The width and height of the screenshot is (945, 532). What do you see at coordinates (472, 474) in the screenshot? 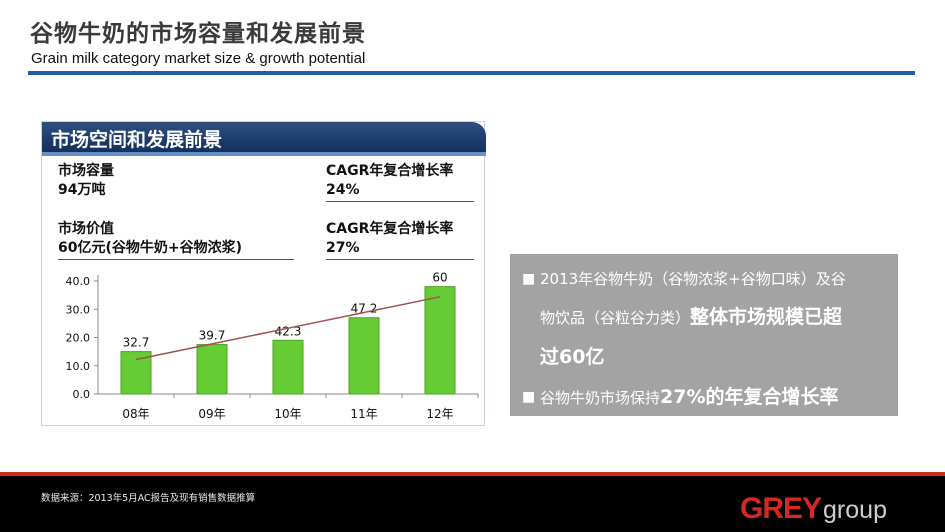
I see `footer-divider` at bounding box center [472, 474].